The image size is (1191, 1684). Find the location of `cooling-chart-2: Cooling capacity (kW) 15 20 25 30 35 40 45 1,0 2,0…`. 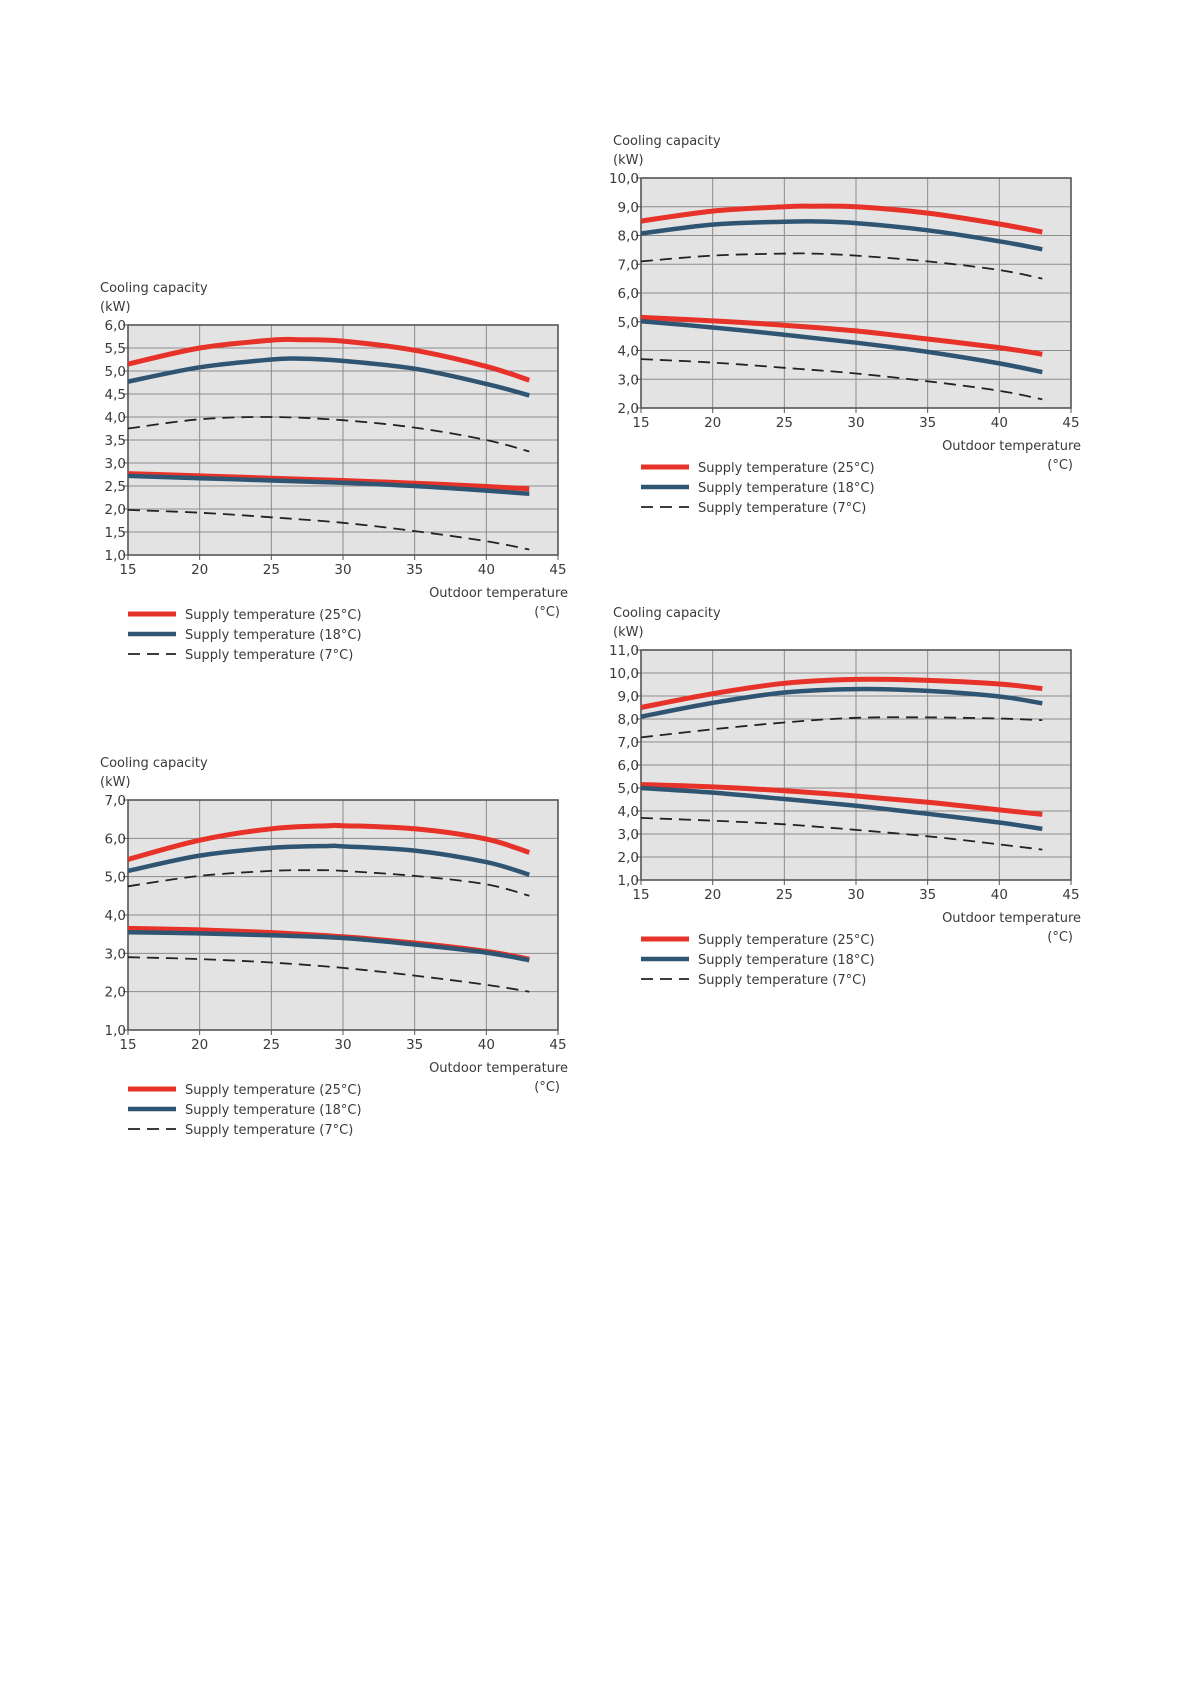

cooling-chart-2: Cooling capacity (kW) 15 20 25 30 35 40 45 1,0 2,0… is located at coordinates (336, 946).